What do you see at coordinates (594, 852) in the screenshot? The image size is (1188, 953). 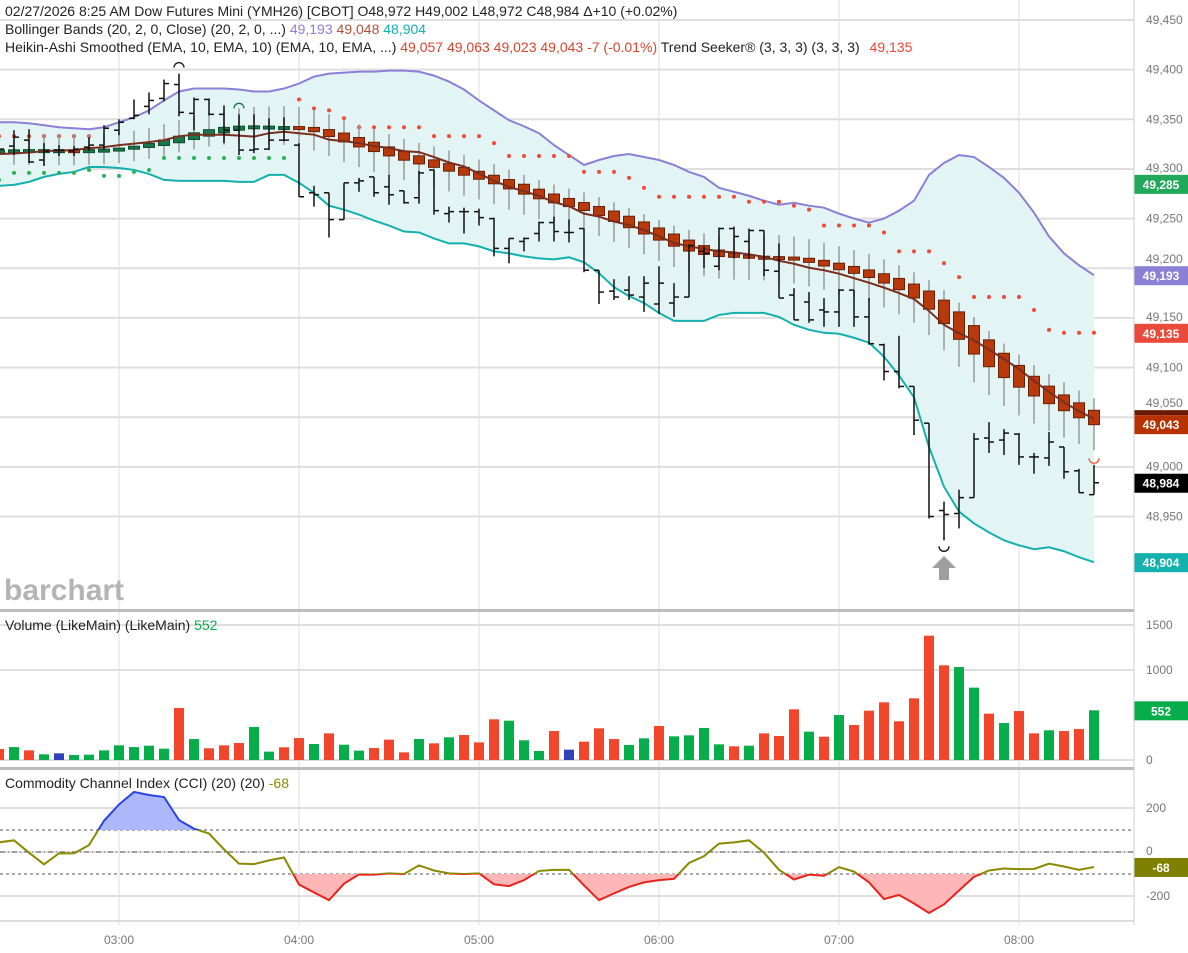 I see `cci-pane: -68` at bounding box center [594, 852].